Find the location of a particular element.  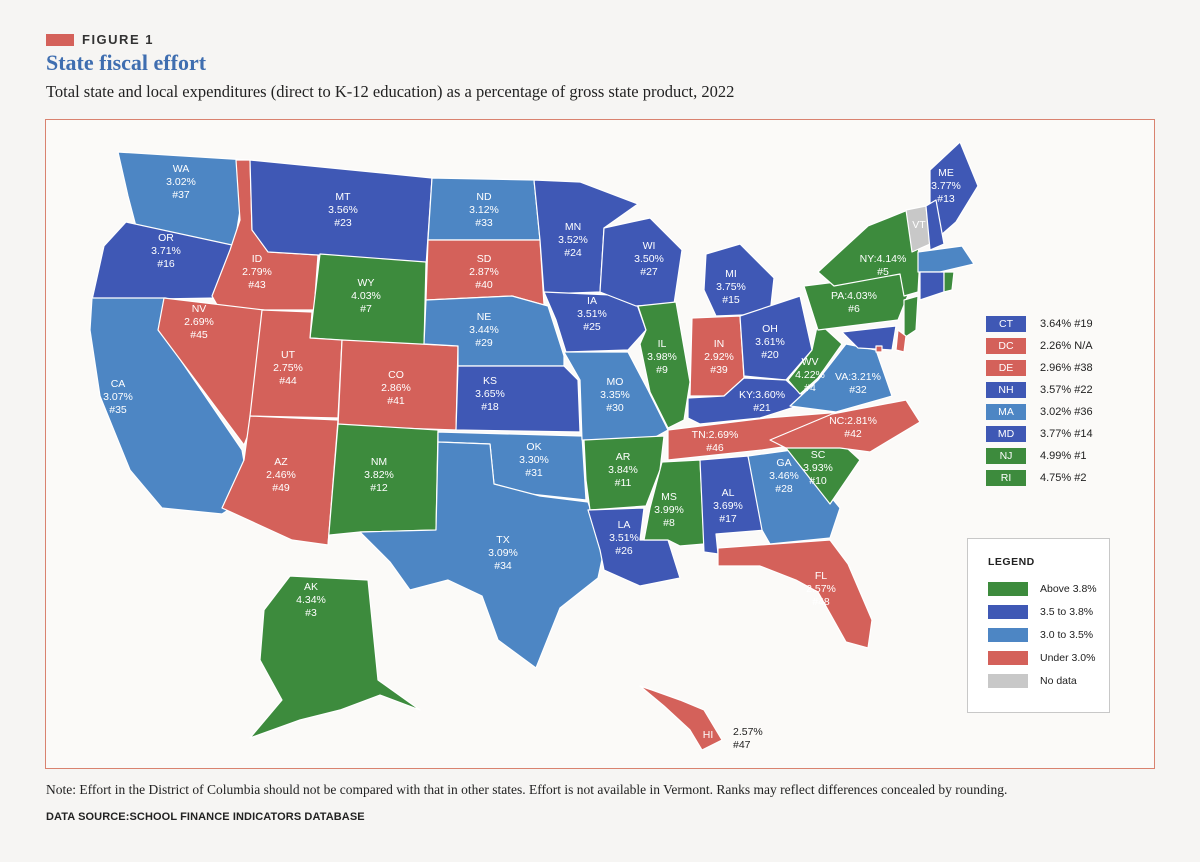

small-state-row-md: MD 3.77% #14 is located at coordinates (1046, 434).